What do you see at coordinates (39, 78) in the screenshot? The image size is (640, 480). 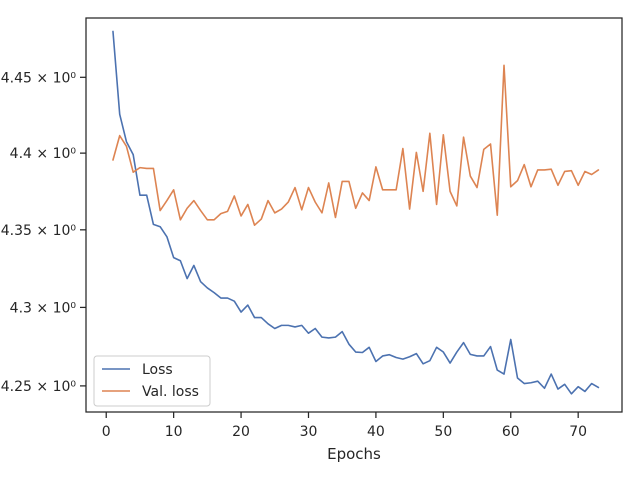 I see `y-tick-label: 4.45 × 10⁰` at bounding box center [39, 78].